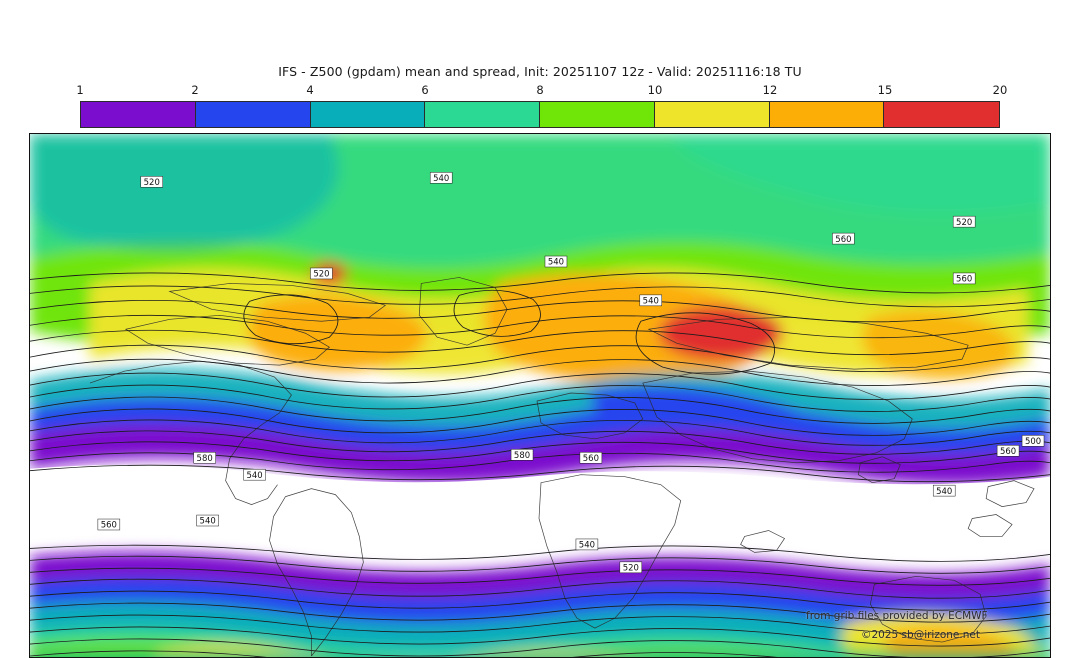  Describe the element at coordinates (195, 90) in the screenshot. I see `colorbar-tick-2: 2` at that location.